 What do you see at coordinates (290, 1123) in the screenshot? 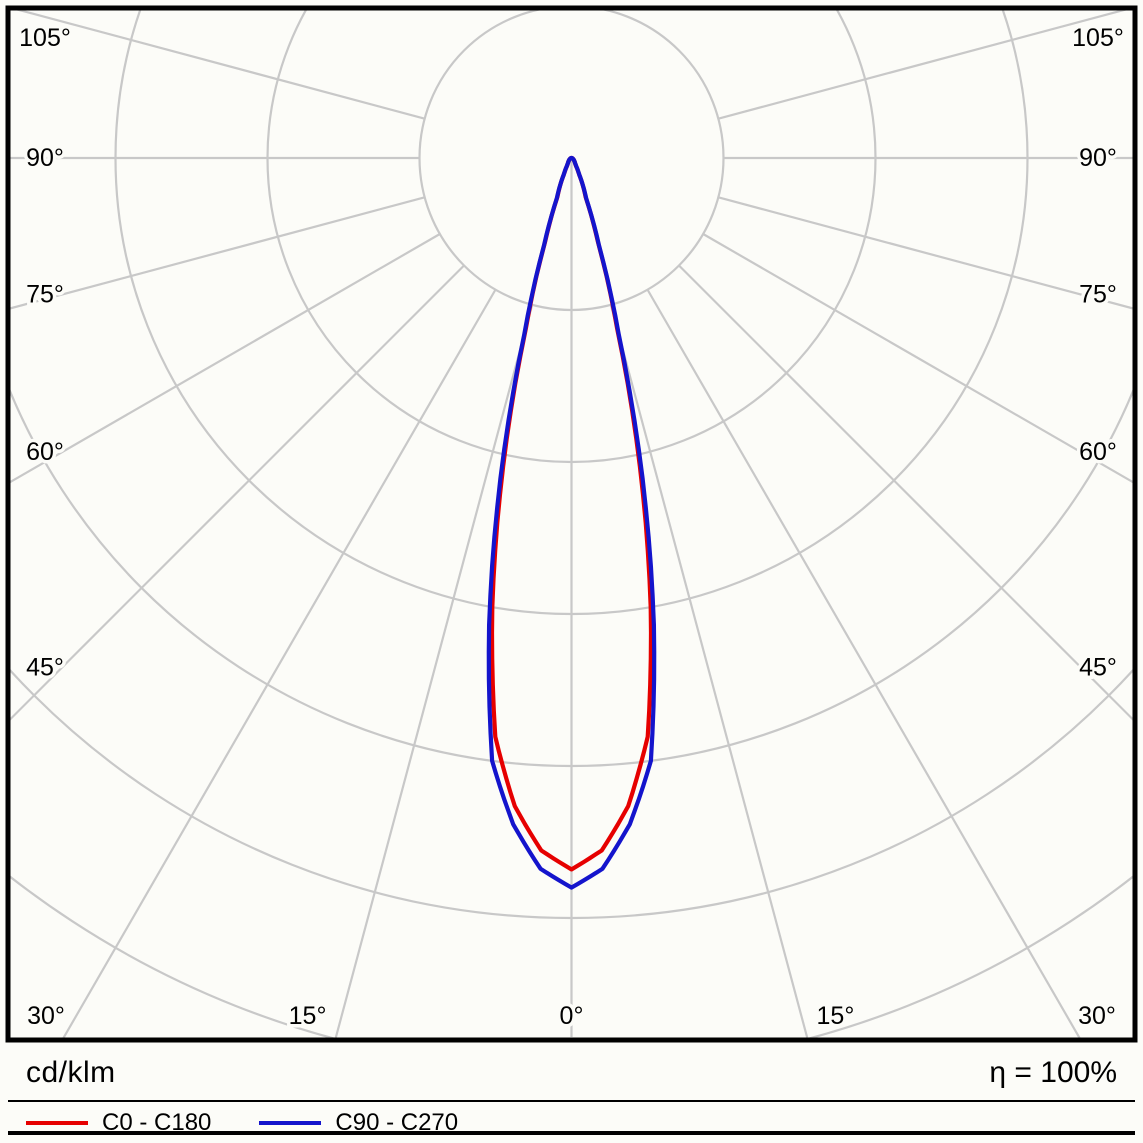
I see `legend-swatch-c90-c270` at bounding box center [290, 1123].